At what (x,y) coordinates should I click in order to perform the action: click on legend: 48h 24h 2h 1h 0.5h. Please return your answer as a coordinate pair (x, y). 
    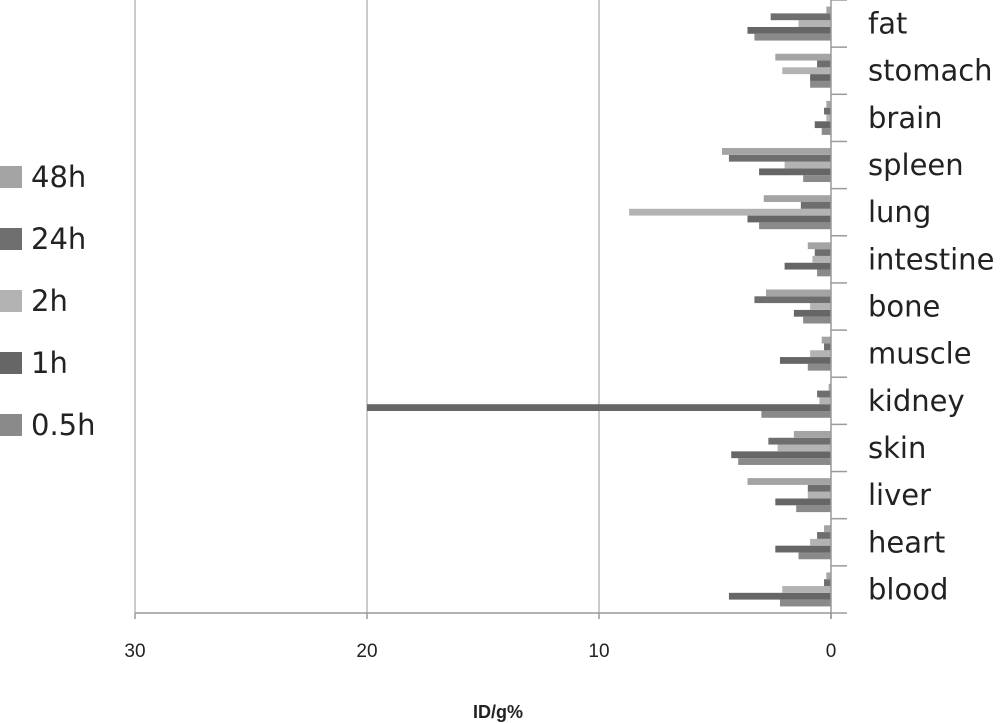
    Looking at the image, I should click on (48, 301).